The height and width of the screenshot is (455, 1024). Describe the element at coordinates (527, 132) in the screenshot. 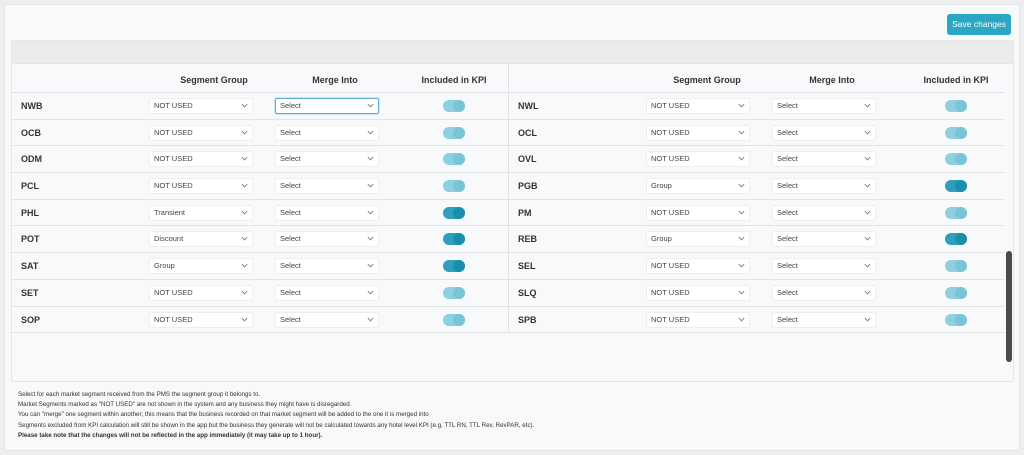

I see `segment-code: OCL` at that location.